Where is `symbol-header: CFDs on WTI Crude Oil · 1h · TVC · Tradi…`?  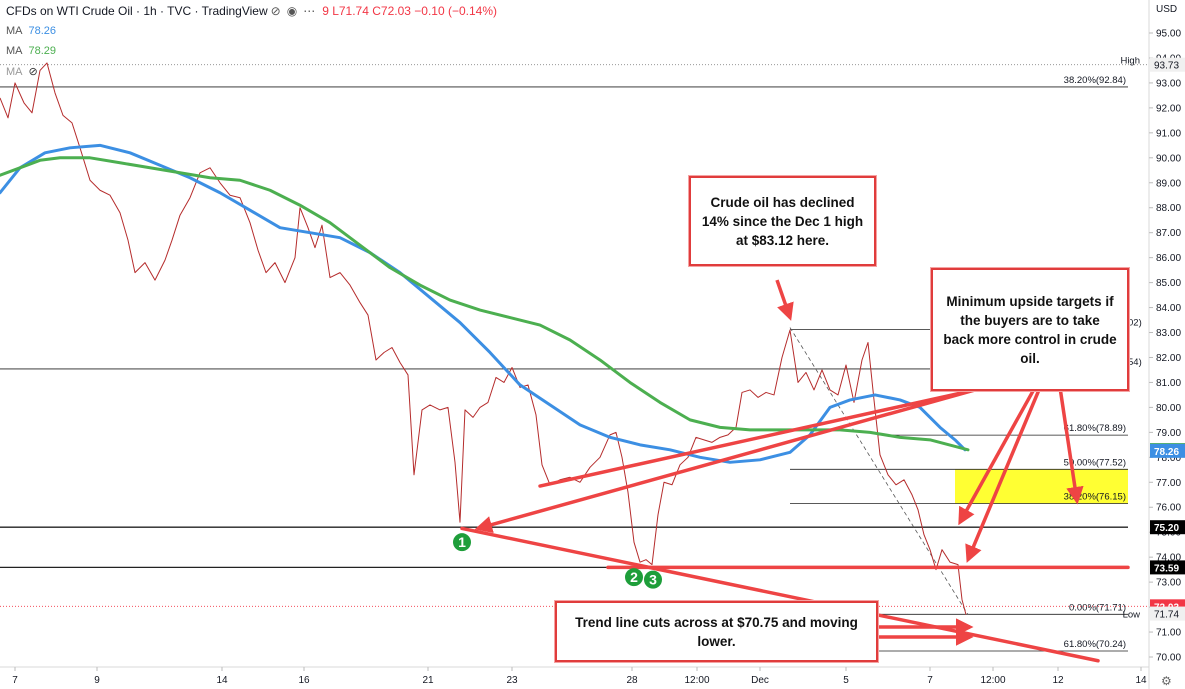 symbol-header: CFDs on WTI Crude Oil · 1h · TVC · Tradi… is located at coordinates (251, 11).